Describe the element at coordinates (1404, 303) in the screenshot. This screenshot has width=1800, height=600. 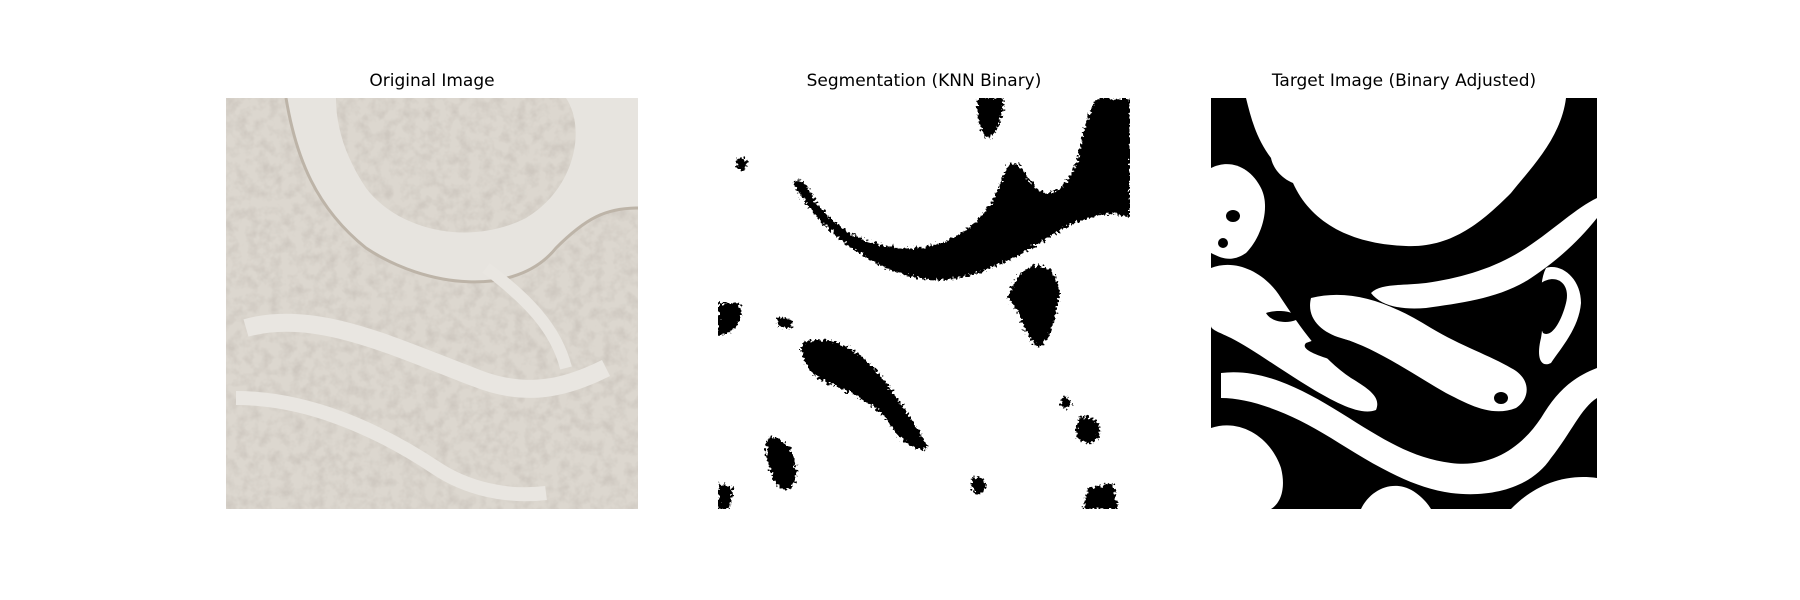
I see `target-mask-image` at that location.